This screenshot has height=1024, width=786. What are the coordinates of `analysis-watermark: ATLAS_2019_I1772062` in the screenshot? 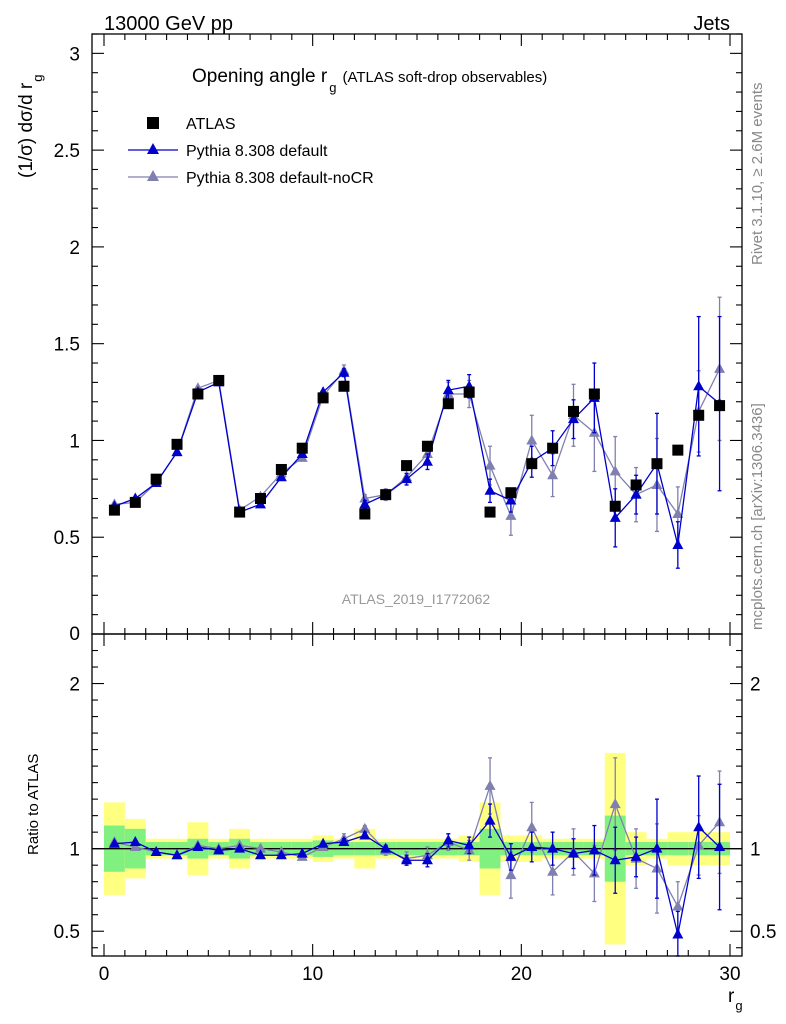 It's located at (416, 599).